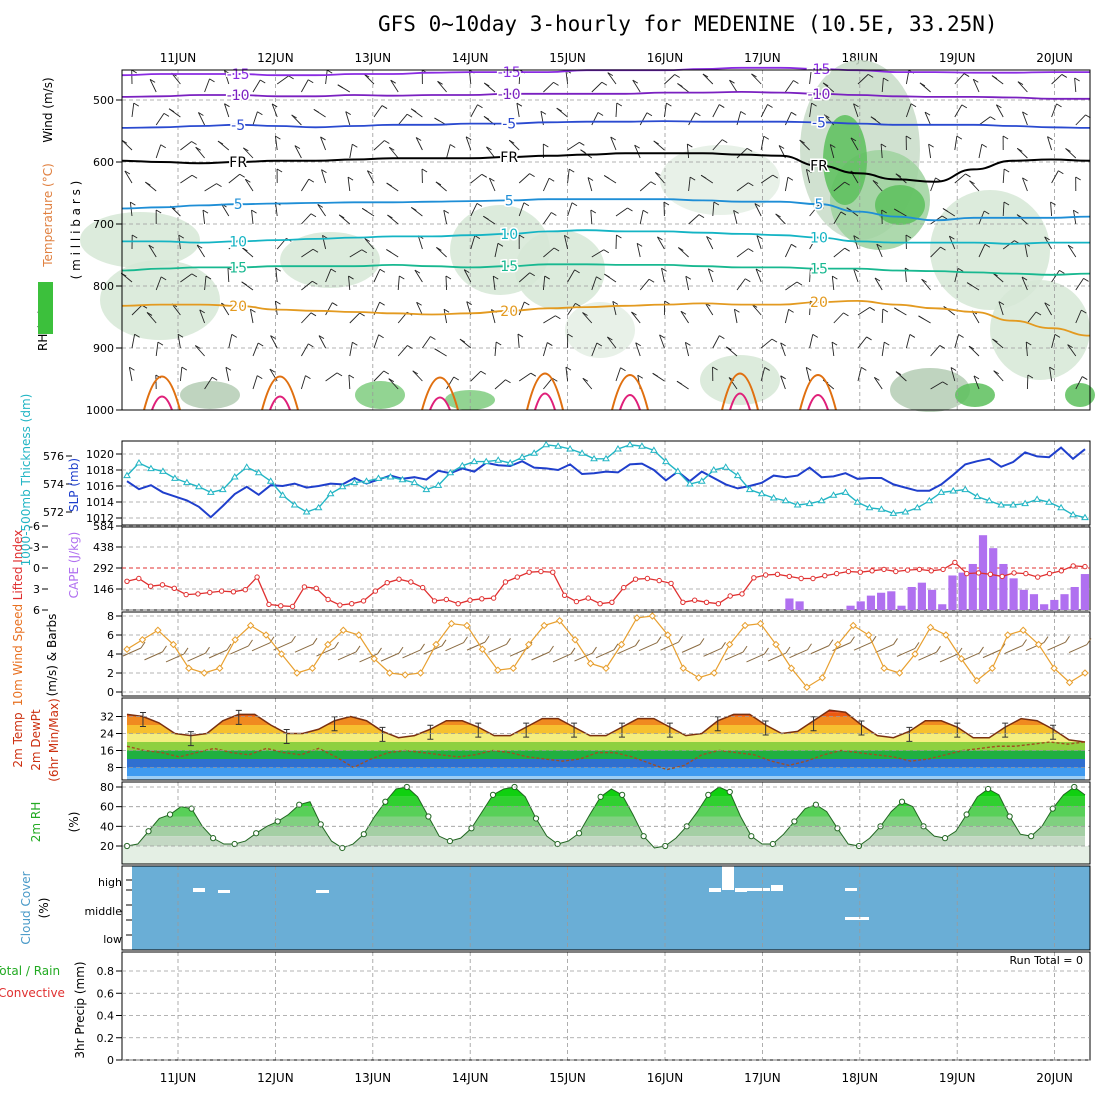 The image size is (1100, 1100). What do you see at coordinates (606, 771) in the screenshot?
I see `temp-color-band` at bounding box center [606, 771].